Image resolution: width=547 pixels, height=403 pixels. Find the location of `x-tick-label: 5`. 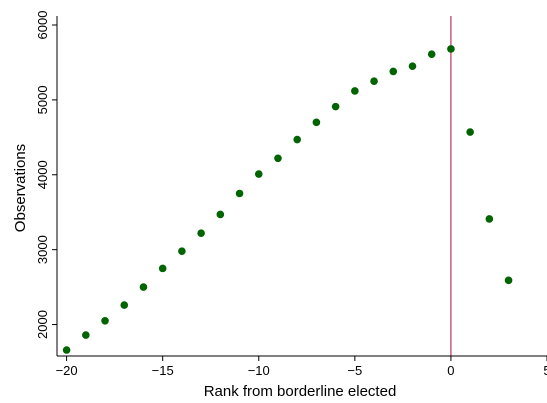

x-tick-label: 5 is located at coordinates (545, 370).